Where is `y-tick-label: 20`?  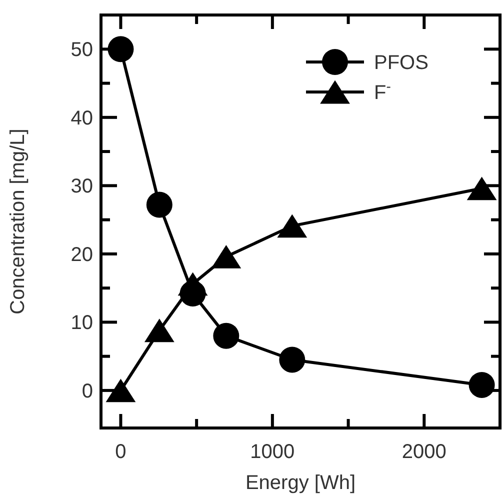
y-tick-label: 20 is located at coordinates (81, 255).